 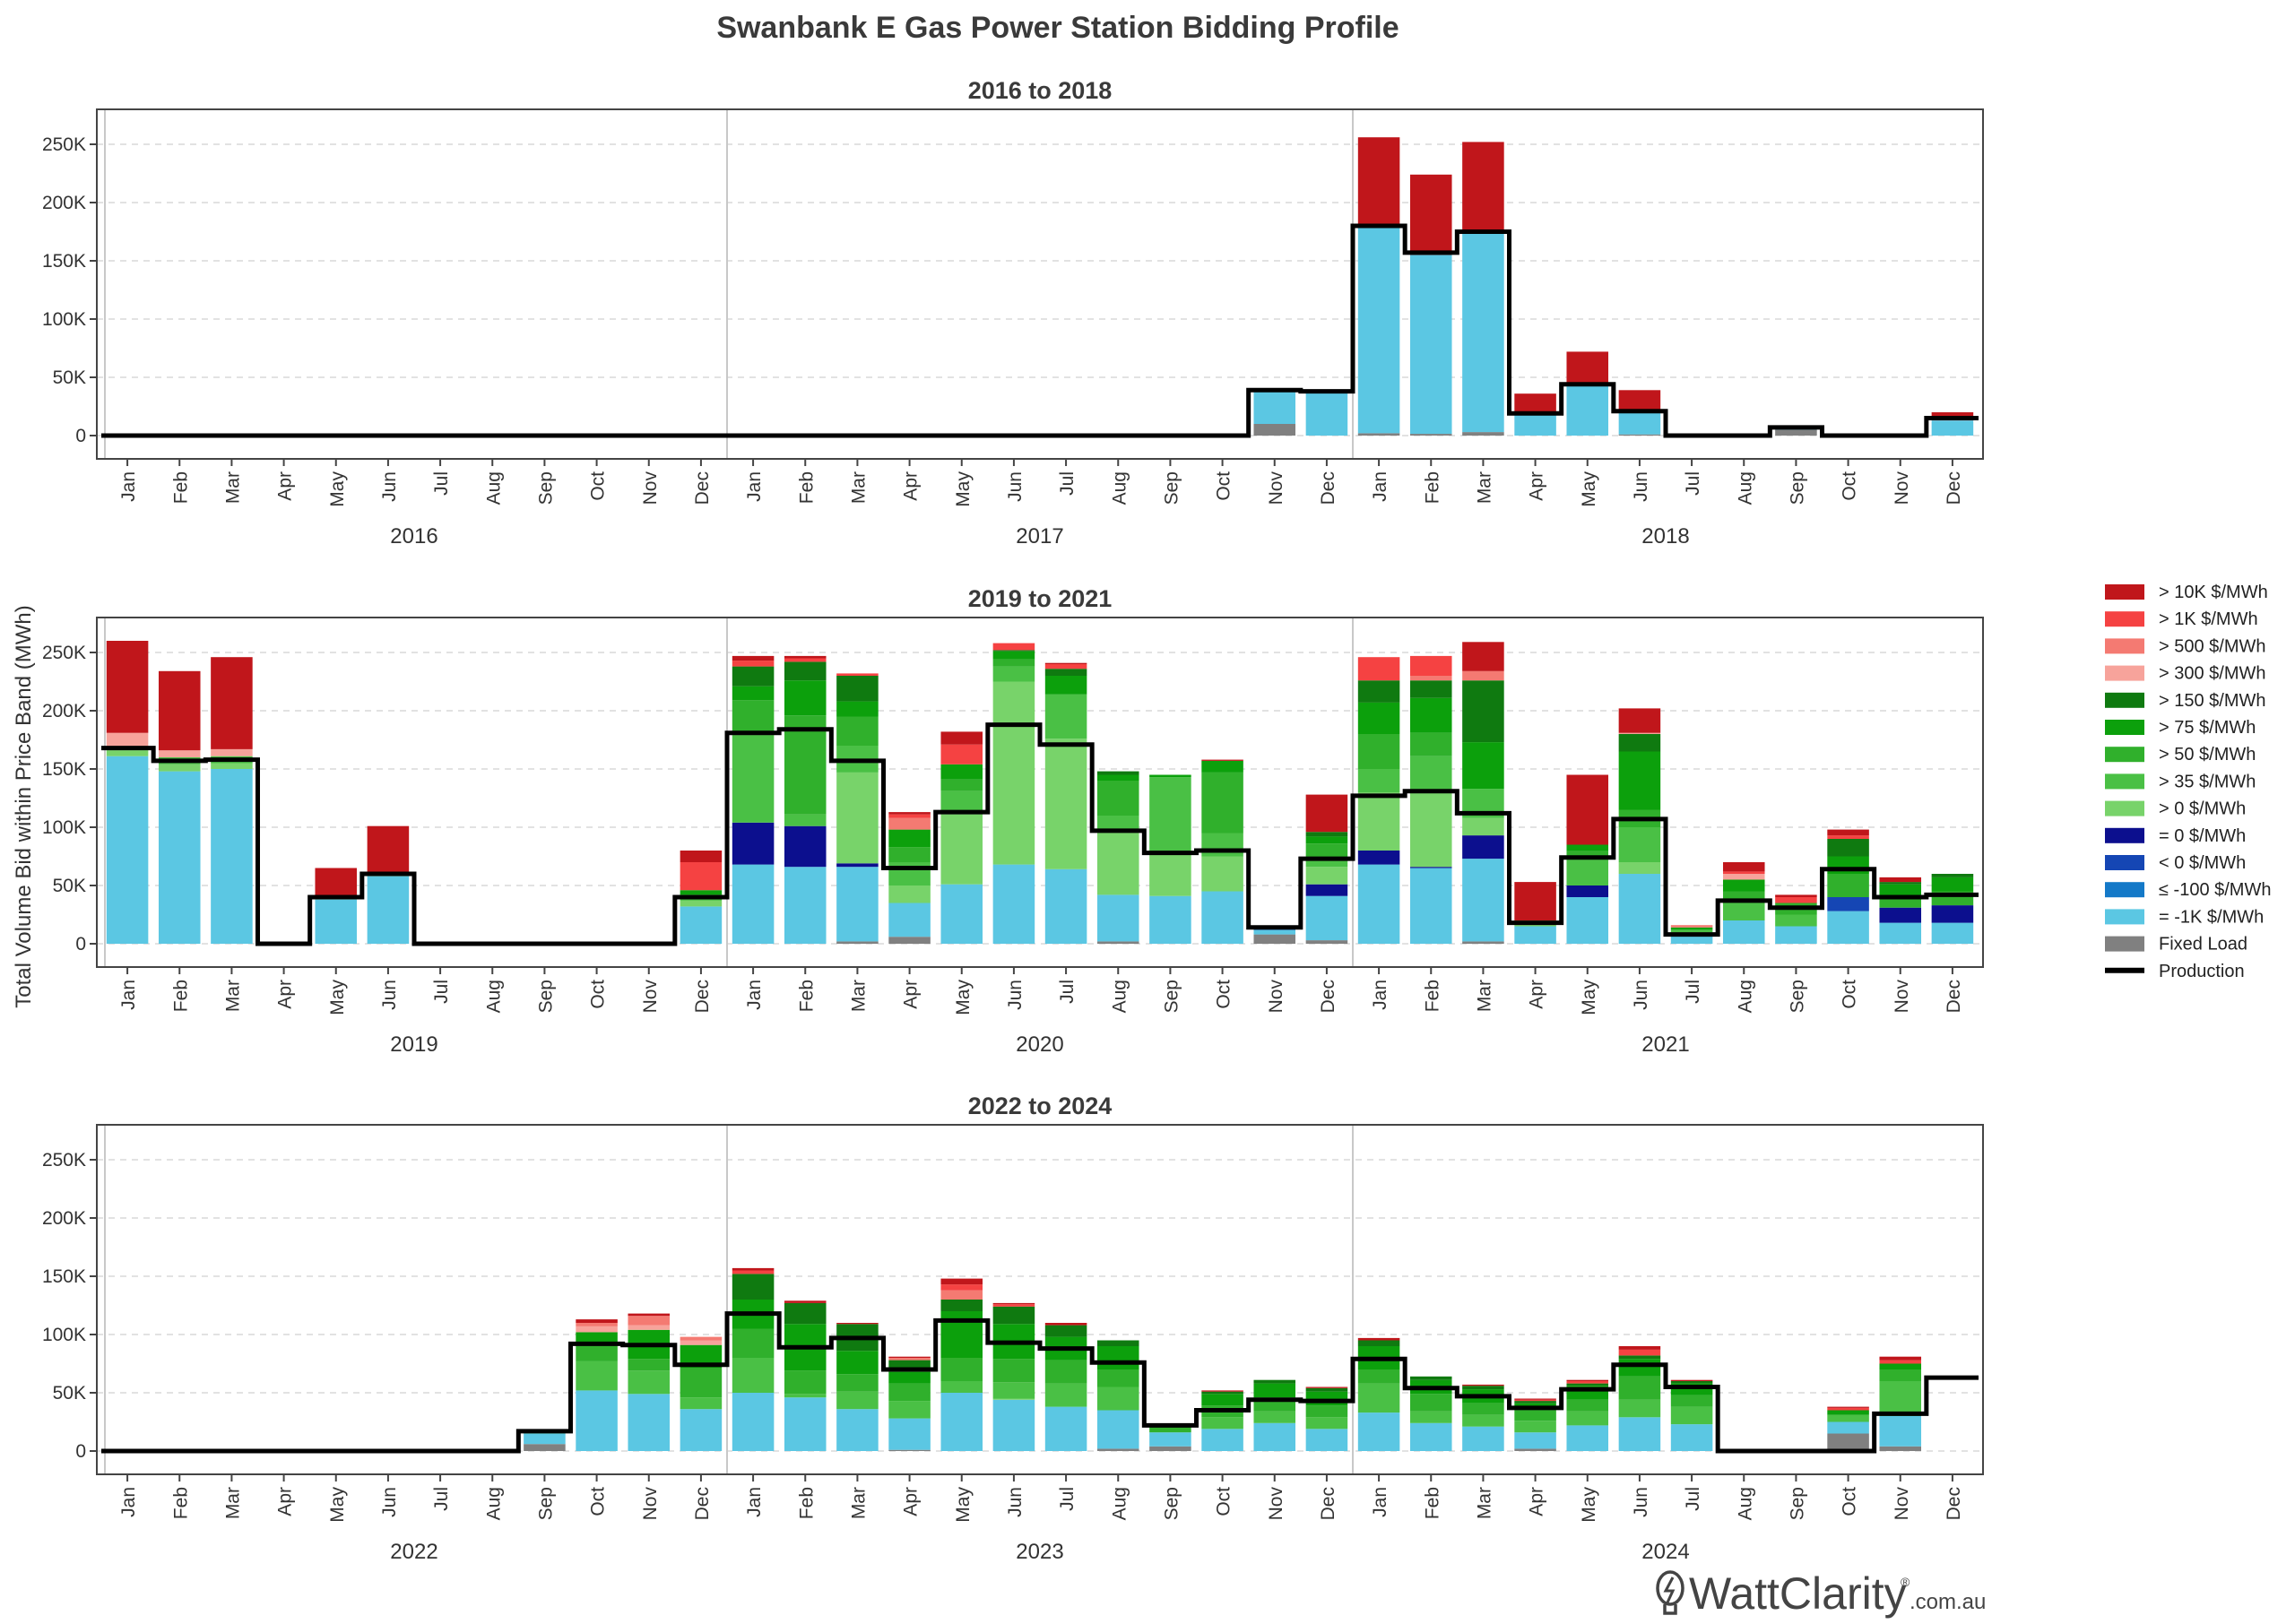 I want to click on bar-segment-b300, so click(x=127, y=739).